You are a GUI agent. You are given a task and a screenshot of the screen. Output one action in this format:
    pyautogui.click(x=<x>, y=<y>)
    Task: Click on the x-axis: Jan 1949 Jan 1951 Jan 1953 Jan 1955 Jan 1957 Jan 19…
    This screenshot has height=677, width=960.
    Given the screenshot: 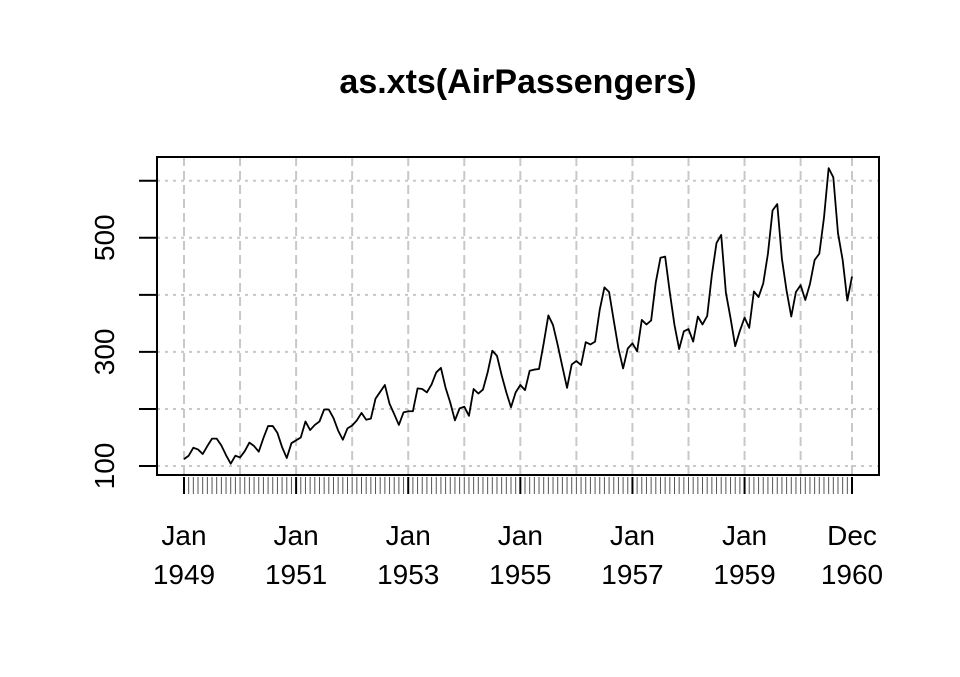 What is the action you would take?
    pyautogui.click(x=518, y=533)
    